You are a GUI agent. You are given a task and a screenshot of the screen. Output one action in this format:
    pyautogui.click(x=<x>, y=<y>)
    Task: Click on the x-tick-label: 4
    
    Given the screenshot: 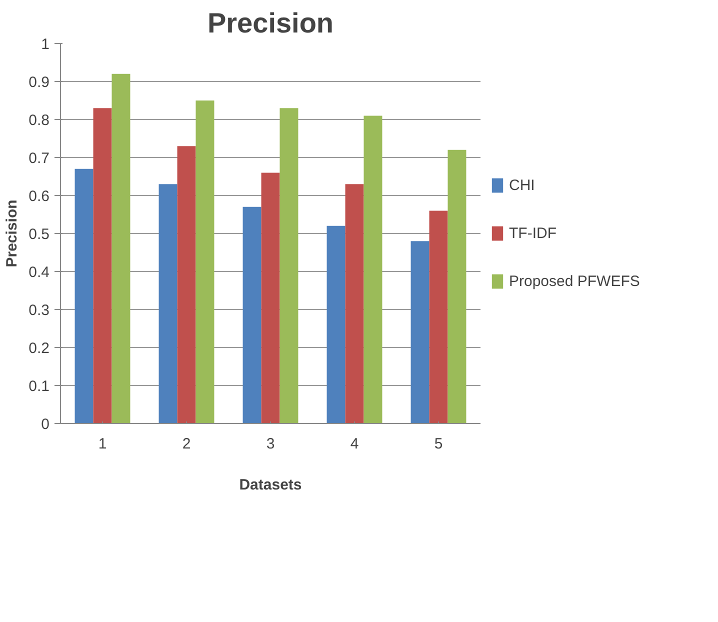 What is the action you would take?
    pyautogui.click(x=354, y=444)
    